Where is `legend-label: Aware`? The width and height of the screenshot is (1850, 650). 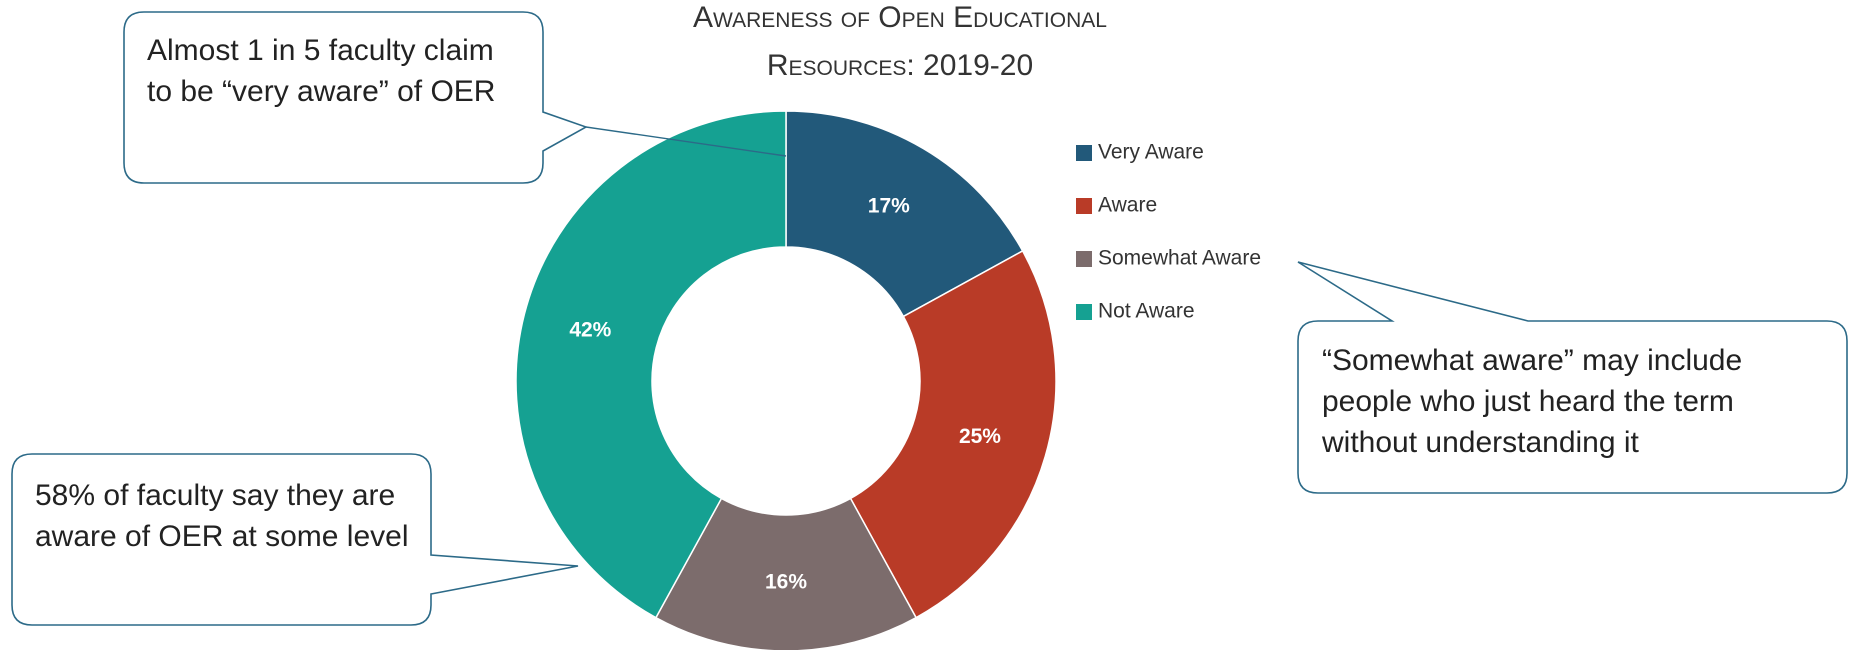
legend-label: Aware is located at coordinates (1127, 205).